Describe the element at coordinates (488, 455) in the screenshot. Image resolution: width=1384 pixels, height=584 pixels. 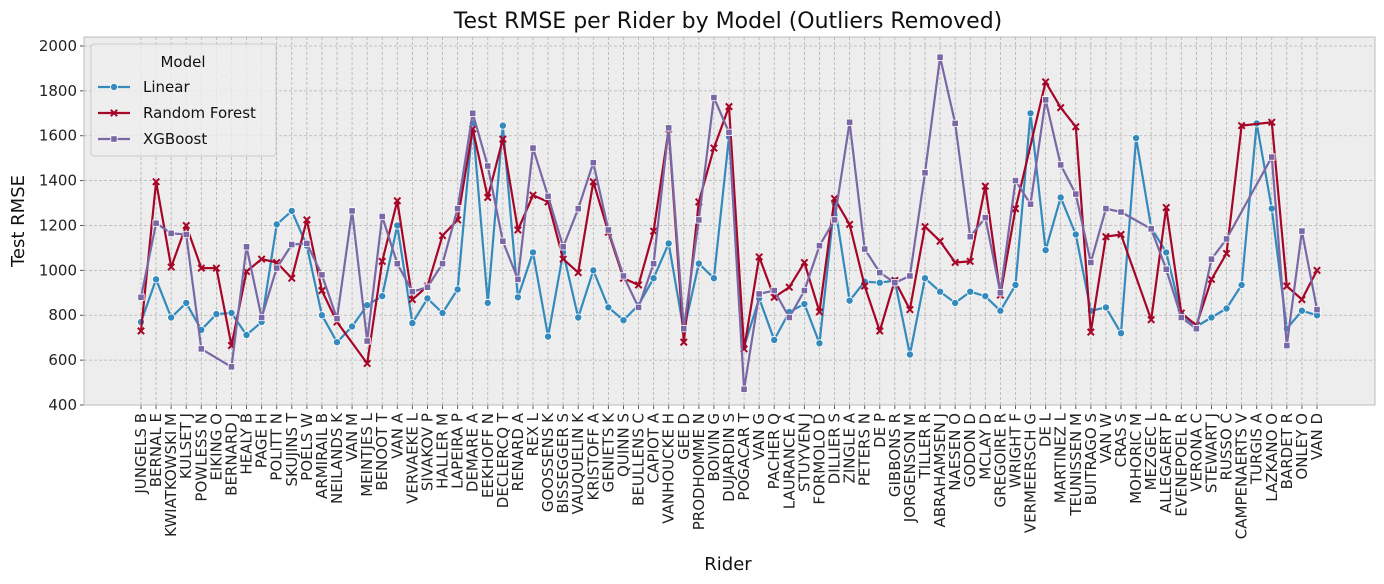
I see `x-tick-label: EEKHOFF N` at that location.